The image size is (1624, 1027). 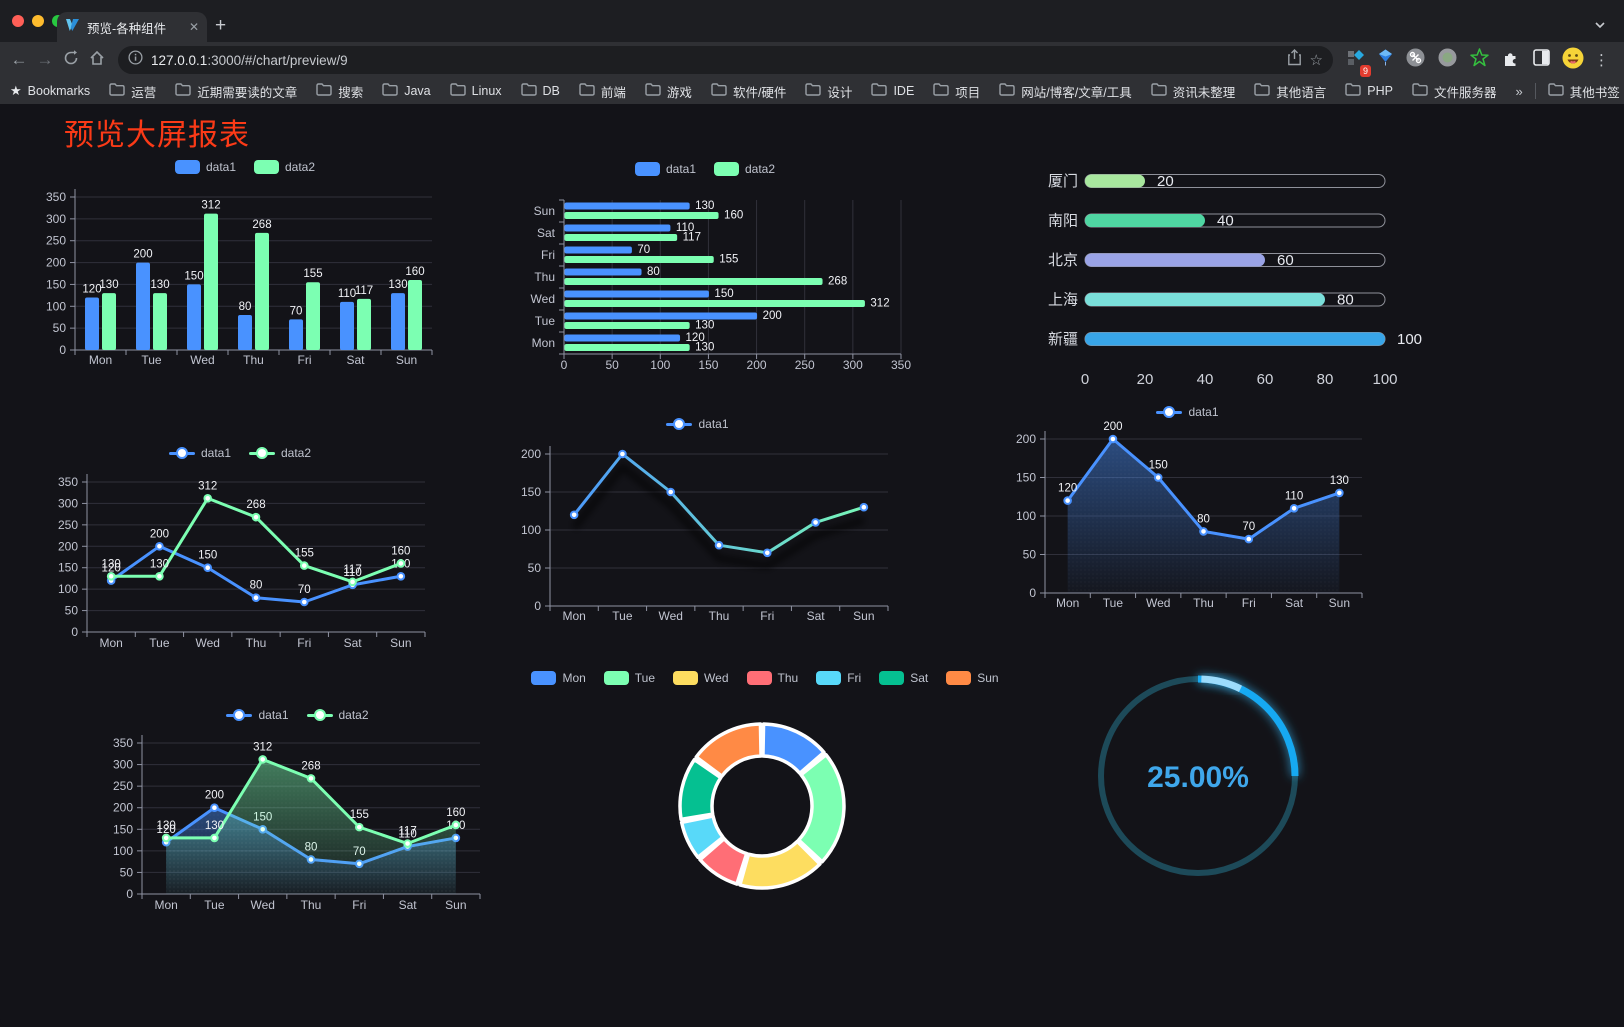 What do you see at coordinates (359, 905) in the screenshot?
I see `svg-text: Fri` at bounding box center [359, 905].